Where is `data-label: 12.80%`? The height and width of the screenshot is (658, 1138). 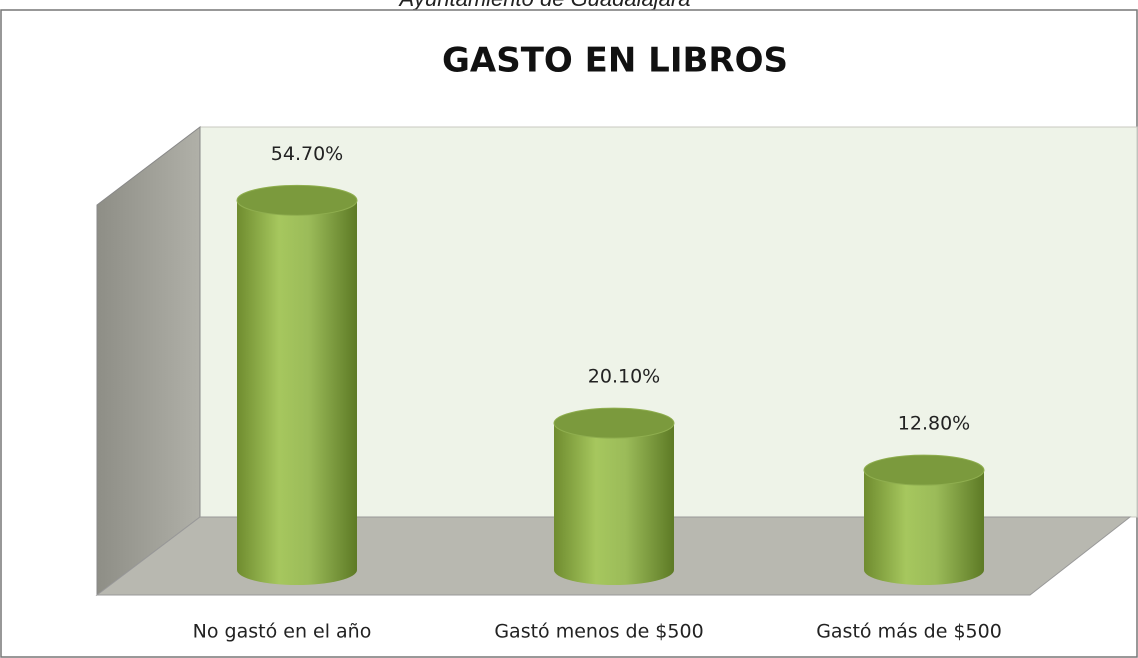
data-label: 12.80% is located at coordinates (934, 424).